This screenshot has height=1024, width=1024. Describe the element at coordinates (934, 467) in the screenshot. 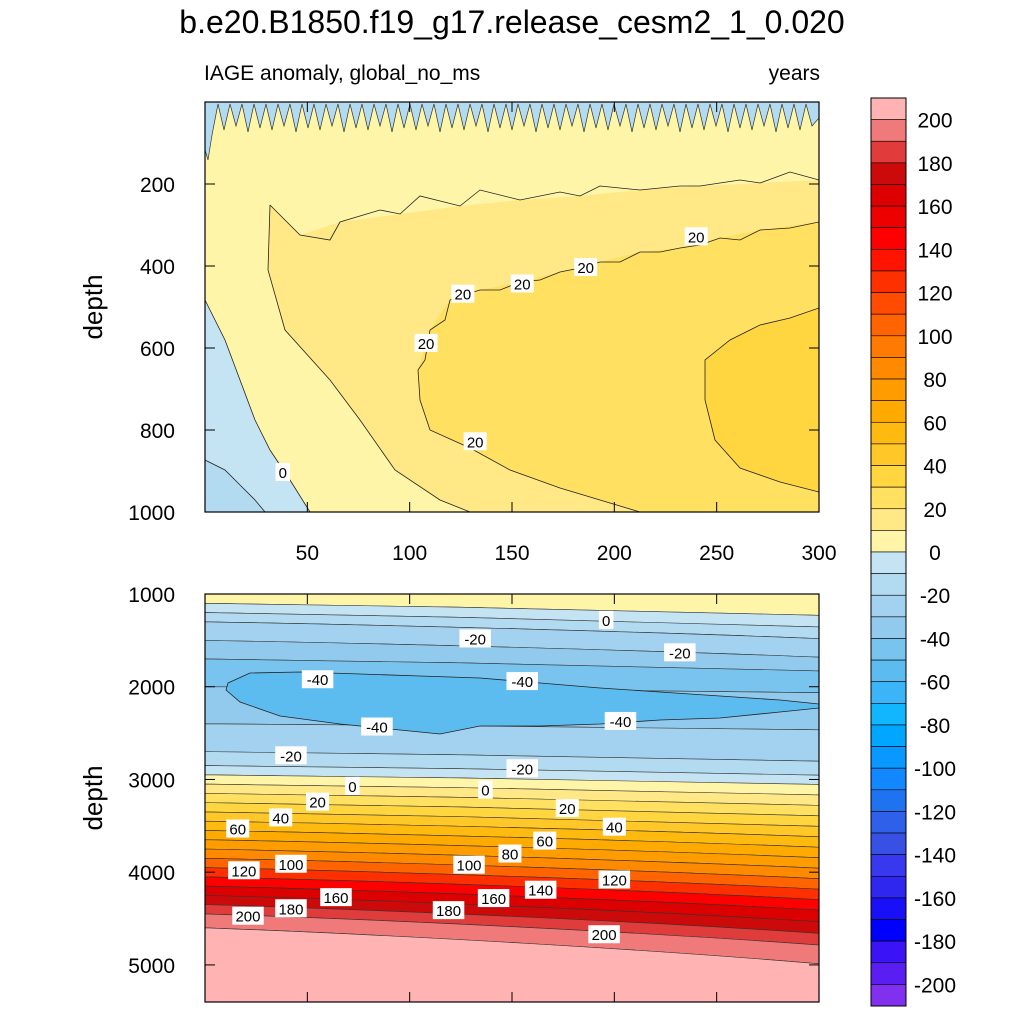

I see `colorbar-tick-label: 40` at that location.